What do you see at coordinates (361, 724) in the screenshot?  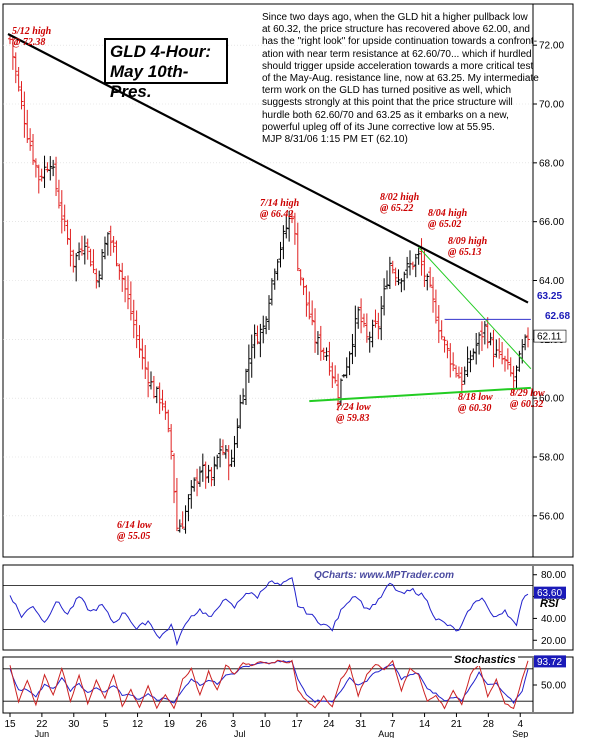 I see `x-tick-label: 31` at bounding box center [361, 724].